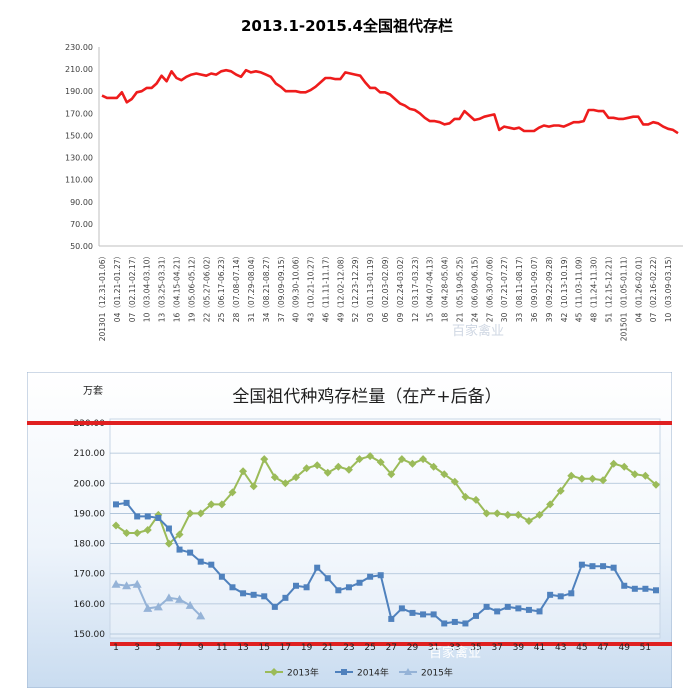 This screenshot has height=692, width=694. Describe the element at coordinates (266, 287) in the screenshot. I see `chart-1-x-tick-label: 34（08.21-08.27）` at that location.